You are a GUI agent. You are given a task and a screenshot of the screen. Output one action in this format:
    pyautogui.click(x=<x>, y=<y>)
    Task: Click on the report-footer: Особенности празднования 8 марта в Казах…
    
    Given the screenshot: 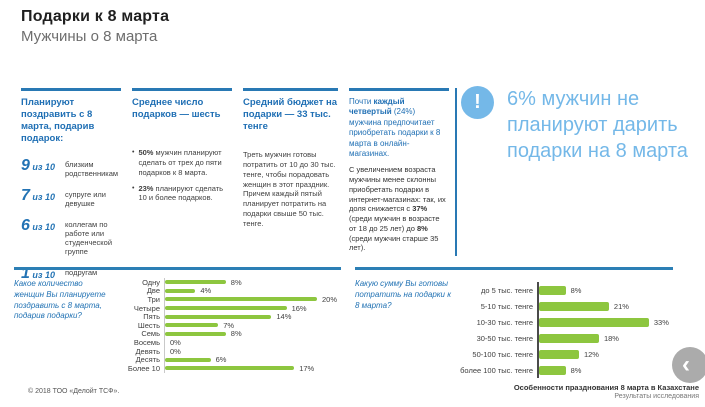 What is the action you would take?
    pyautogui.click(x=606, y=391)
    